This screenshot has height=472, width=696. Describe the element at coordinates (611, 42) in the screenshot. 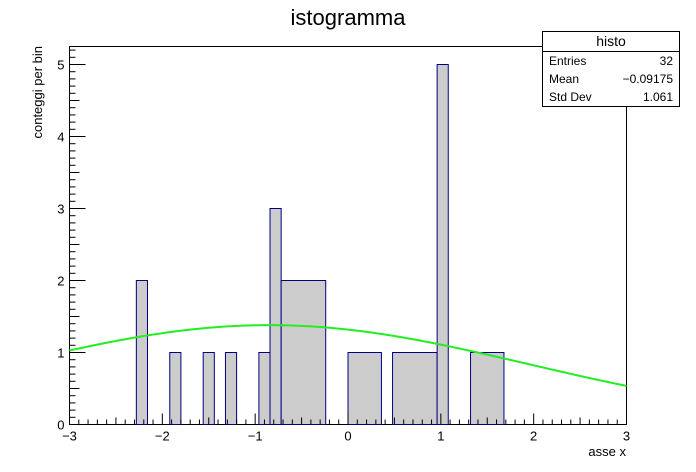

I see `stats-title: histo` at that location.